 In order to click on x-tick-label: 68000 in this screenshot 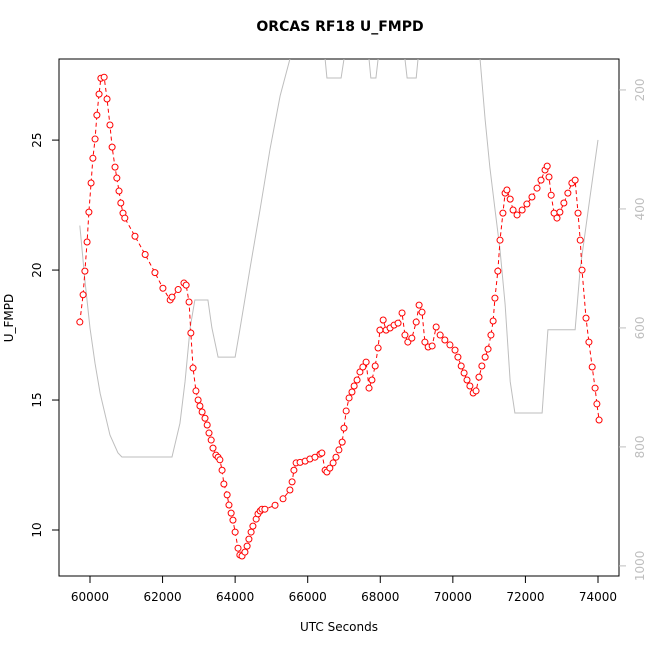, I will do `click(380, 597)`.